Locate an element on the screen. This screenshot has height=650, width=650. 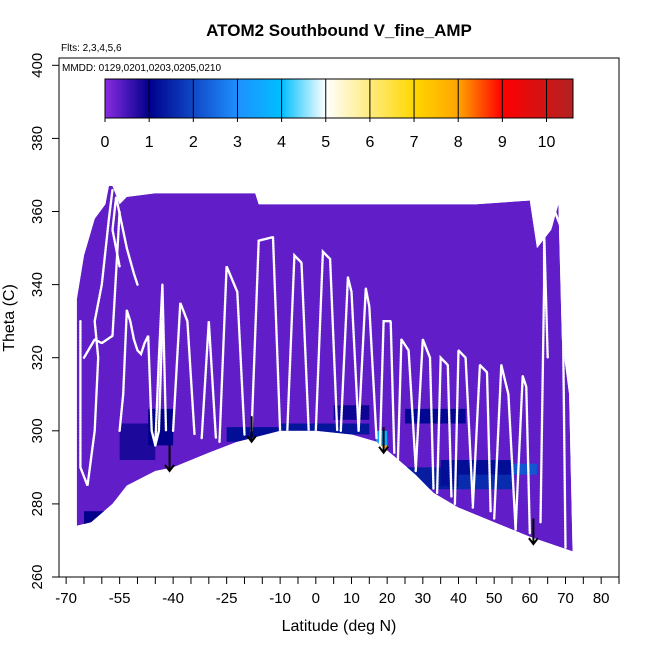
chart-title: ATOM2 Southbound V_fine_AMP is located at coordinates (339, 30).